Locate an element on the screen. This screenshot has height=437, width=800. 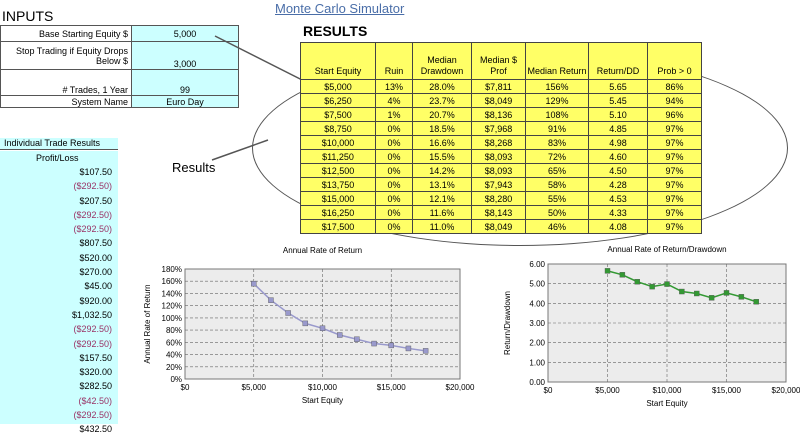
cell-return-dd: 4.08 is located at coordinates (618, 226).